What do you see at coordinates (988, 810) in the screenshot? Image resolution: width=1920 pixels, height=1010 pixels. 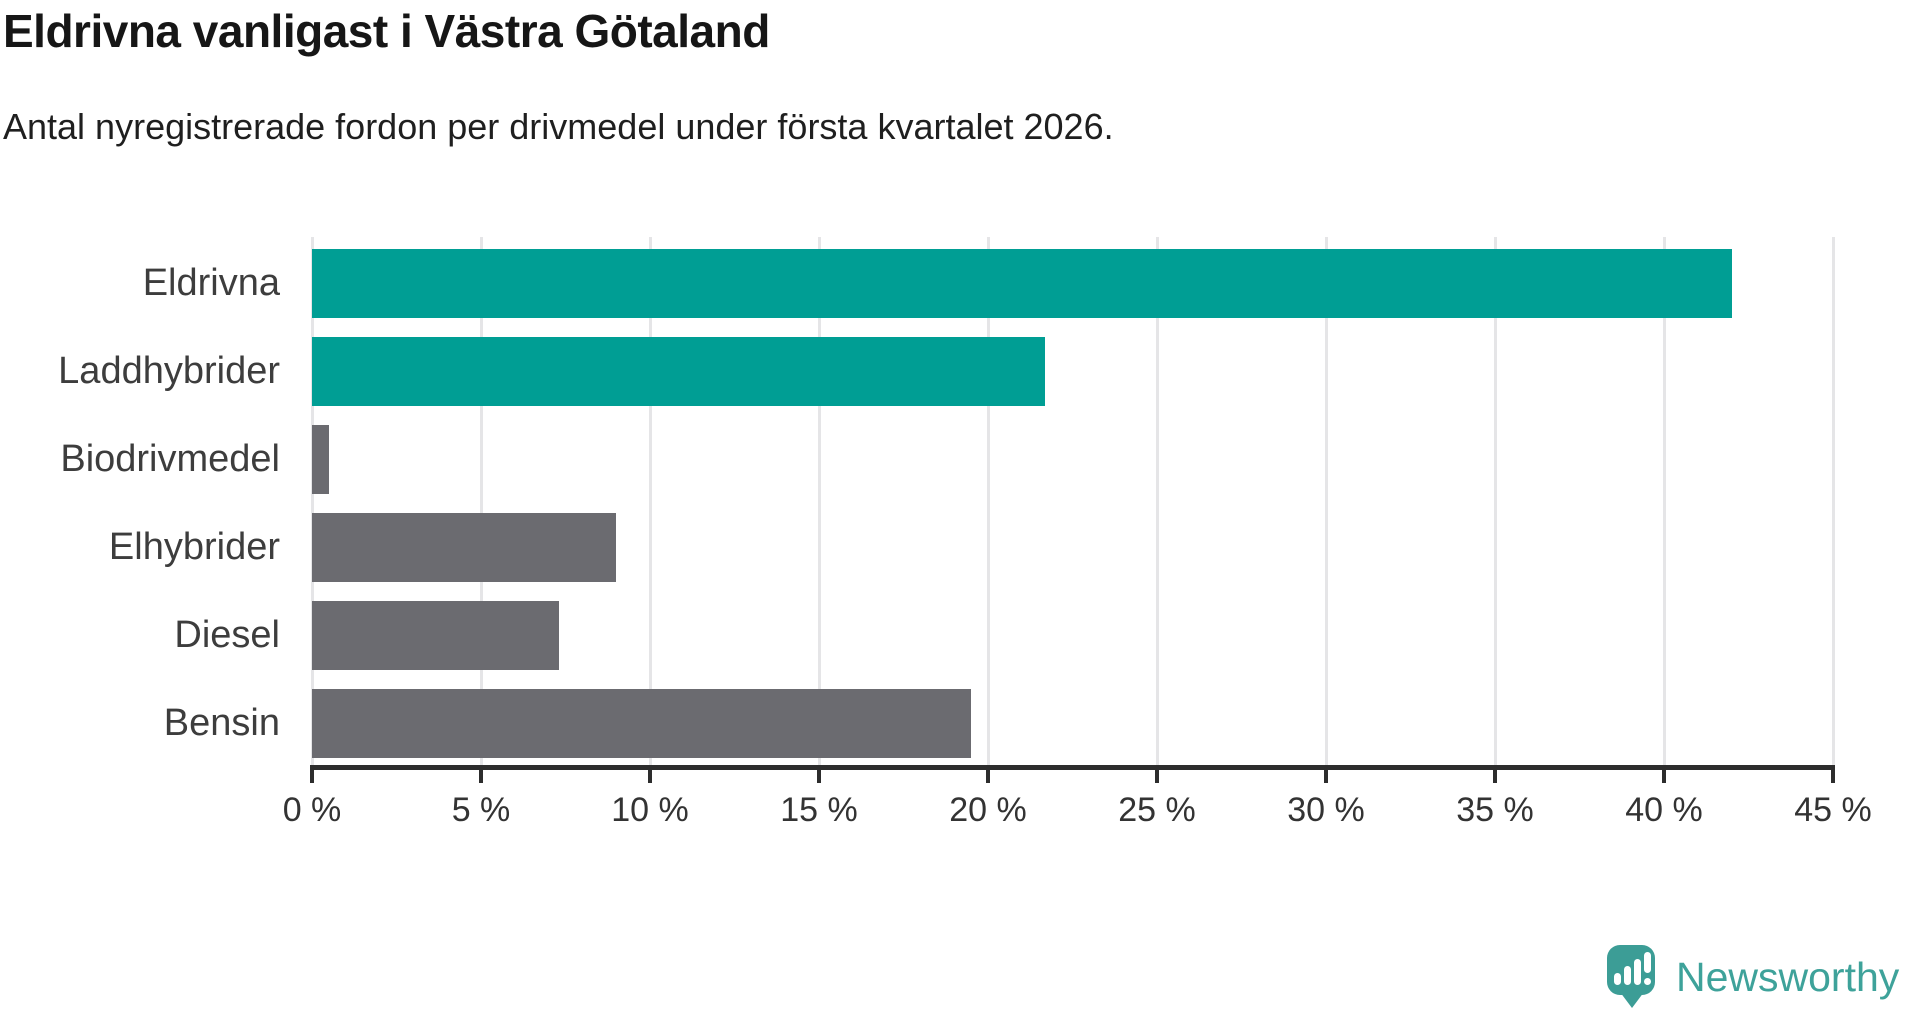 I see `x-axis-tick-label-20: 20 %` at bounding box center [988, 810].